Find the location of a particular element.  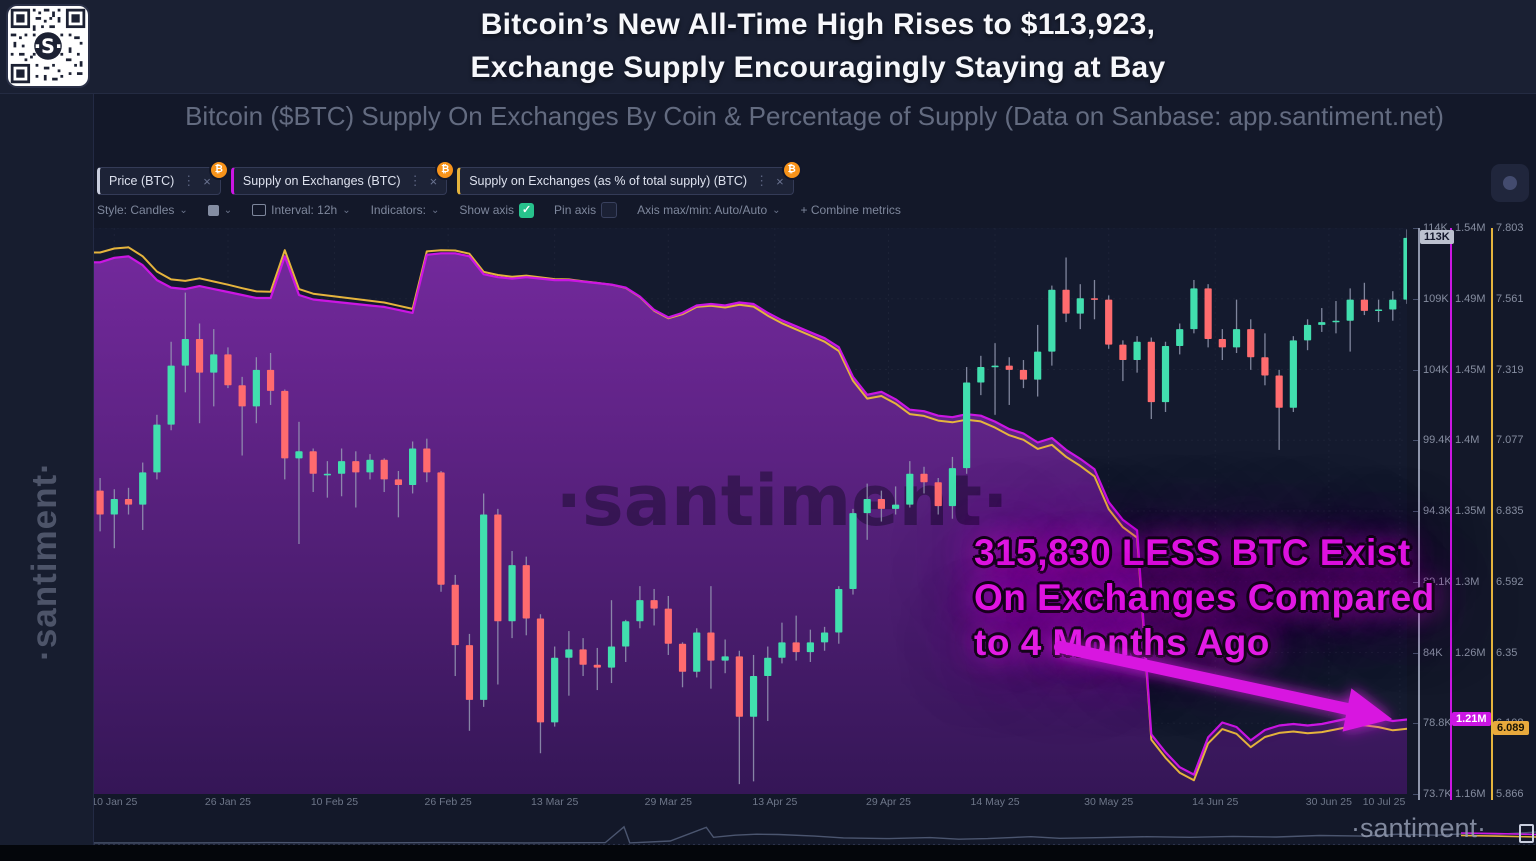

date-axis-label: 26 Jan 25 is located at coordinates (227, 802).